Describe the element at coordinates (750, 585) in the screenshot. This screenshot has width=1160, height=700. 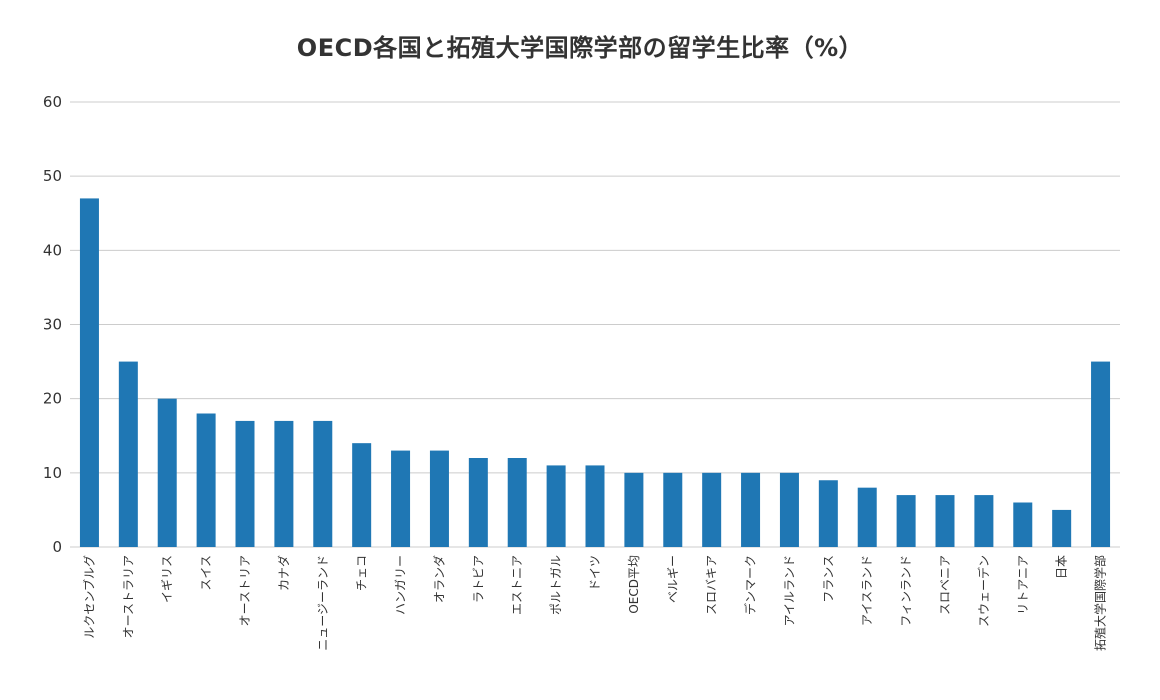
I see `x-category-label: デンマーク` at that location.